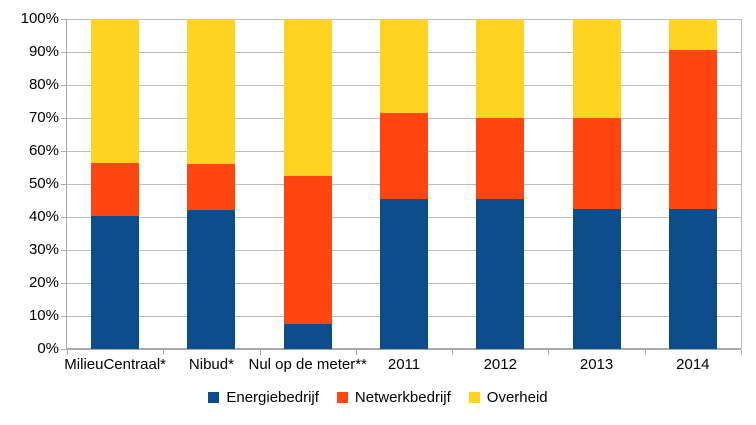  I want to click on legend-item-netwerkbedrijf: Netwerkbedrijf, so click(393, 397).